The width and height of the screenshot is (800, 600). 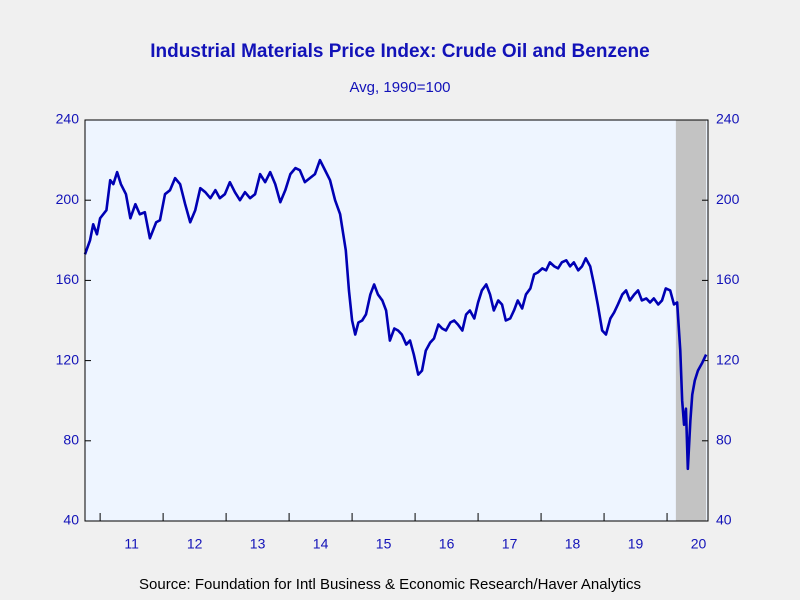 I want to click on y-tick-label: 200, so click(x=68, y=199).